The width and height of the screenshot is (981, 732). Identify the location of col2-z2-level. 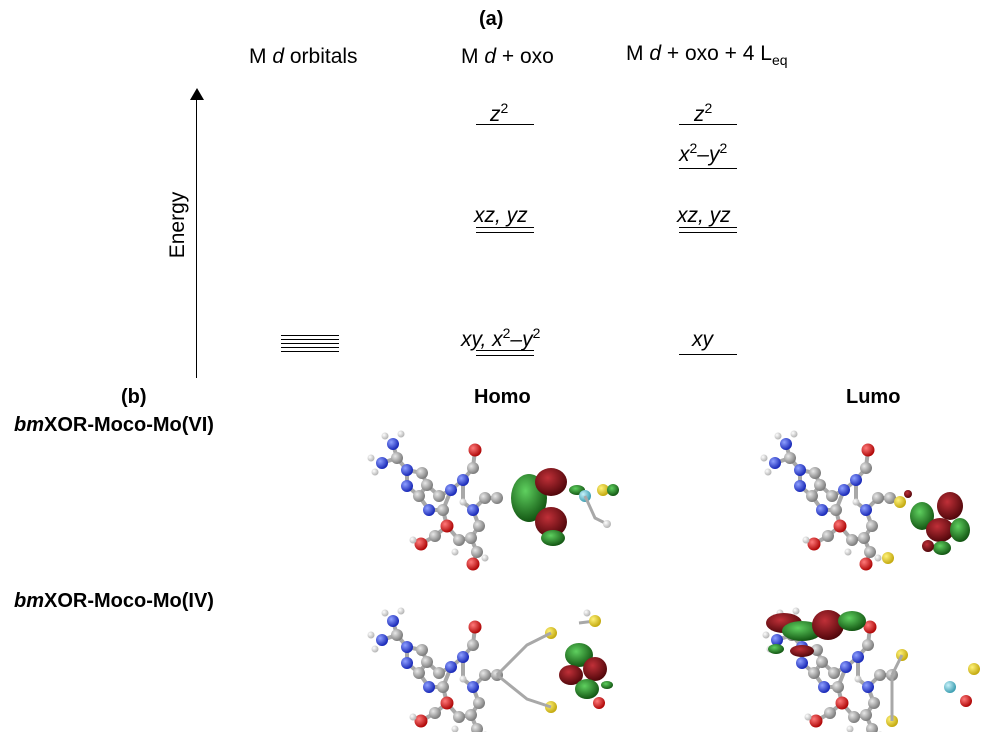
(505, 124).